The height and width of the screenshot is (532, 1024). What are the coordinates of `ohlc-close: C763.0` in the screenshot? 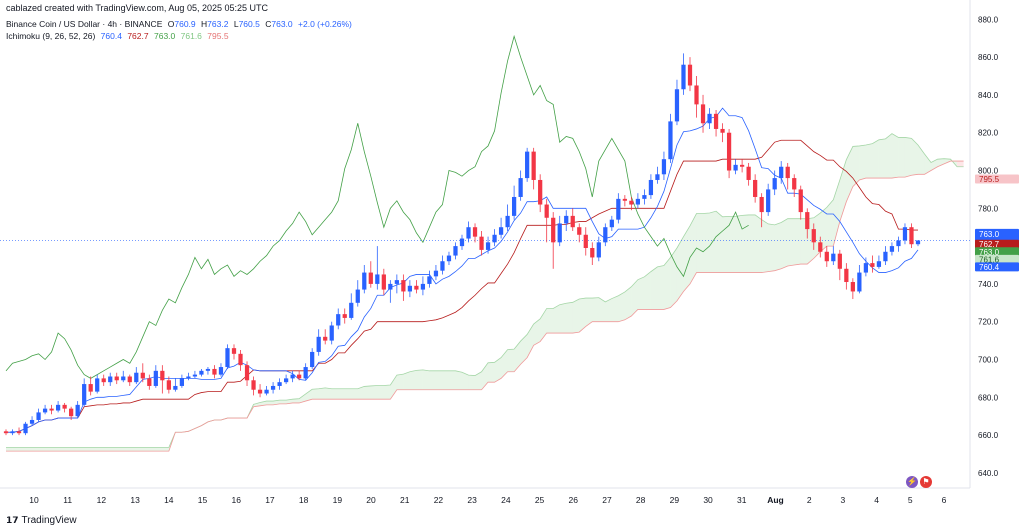 It's located at (279, 24).